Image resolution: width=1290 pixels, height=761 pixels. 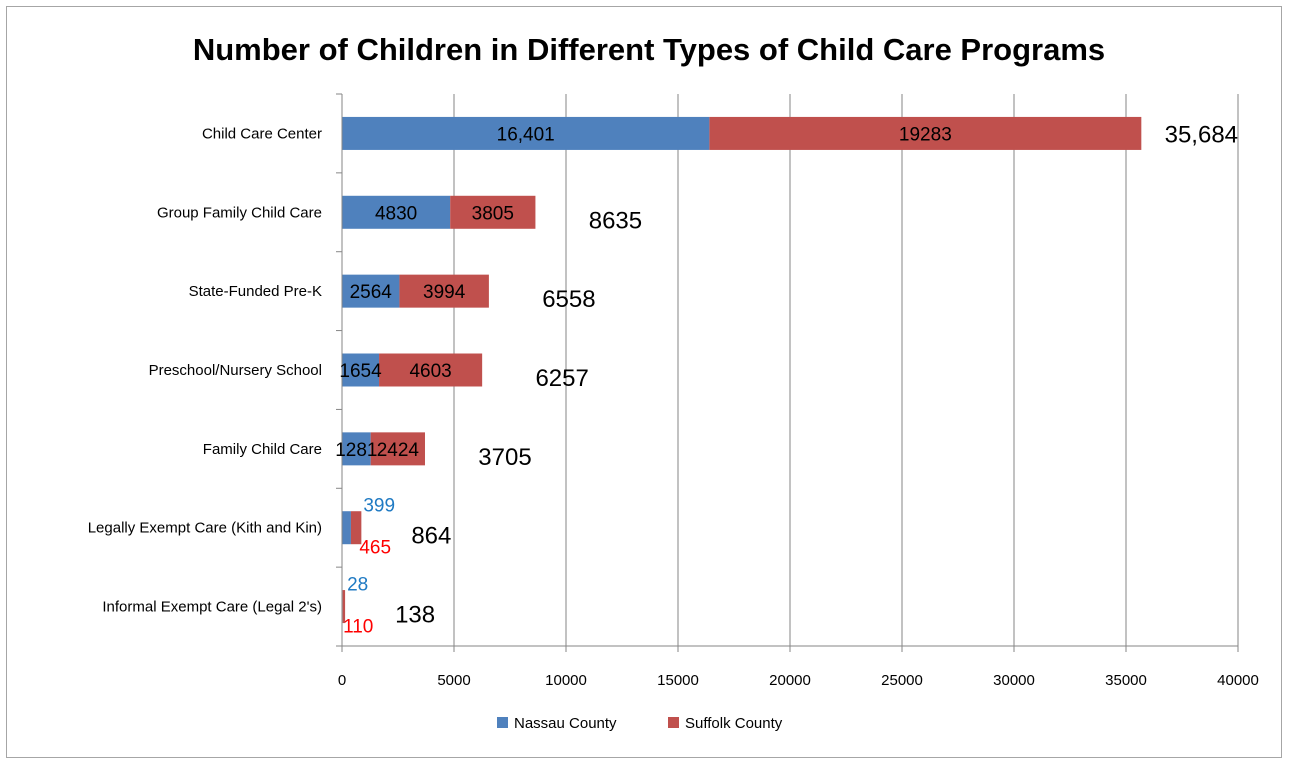 I want to click on data-label-suffolk: 4603, so click(x=430, y=371).